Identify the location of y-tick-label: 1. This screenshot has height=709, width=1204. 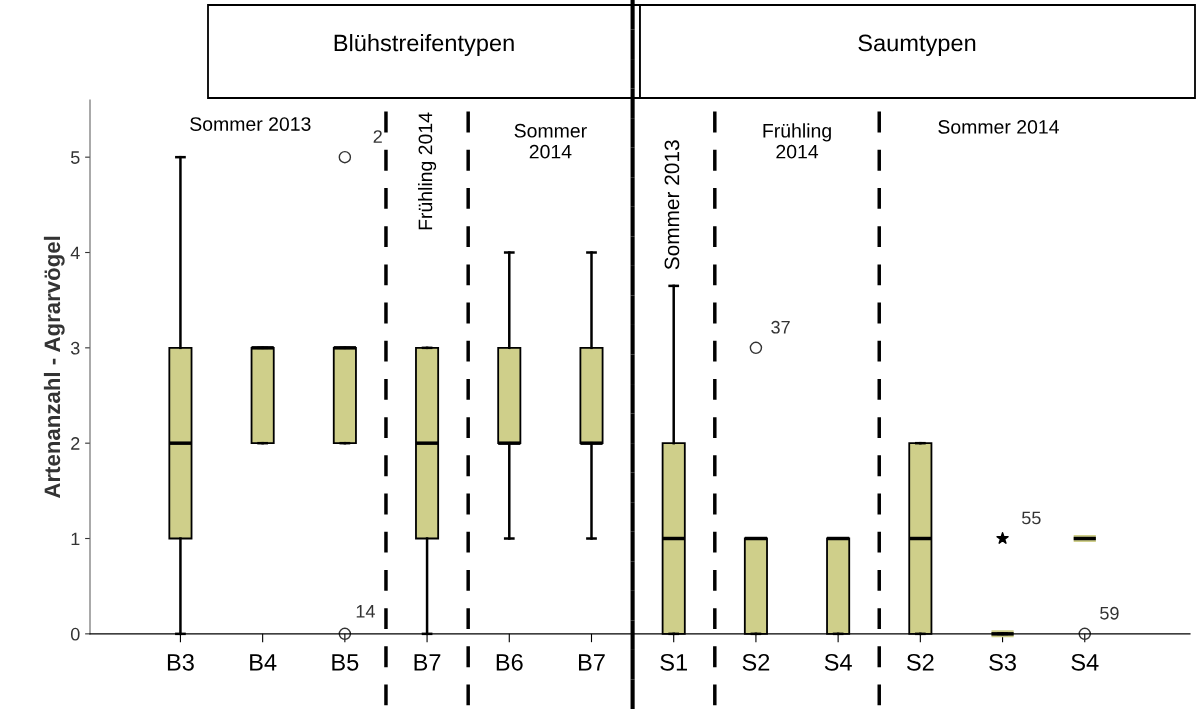
(75, 539).